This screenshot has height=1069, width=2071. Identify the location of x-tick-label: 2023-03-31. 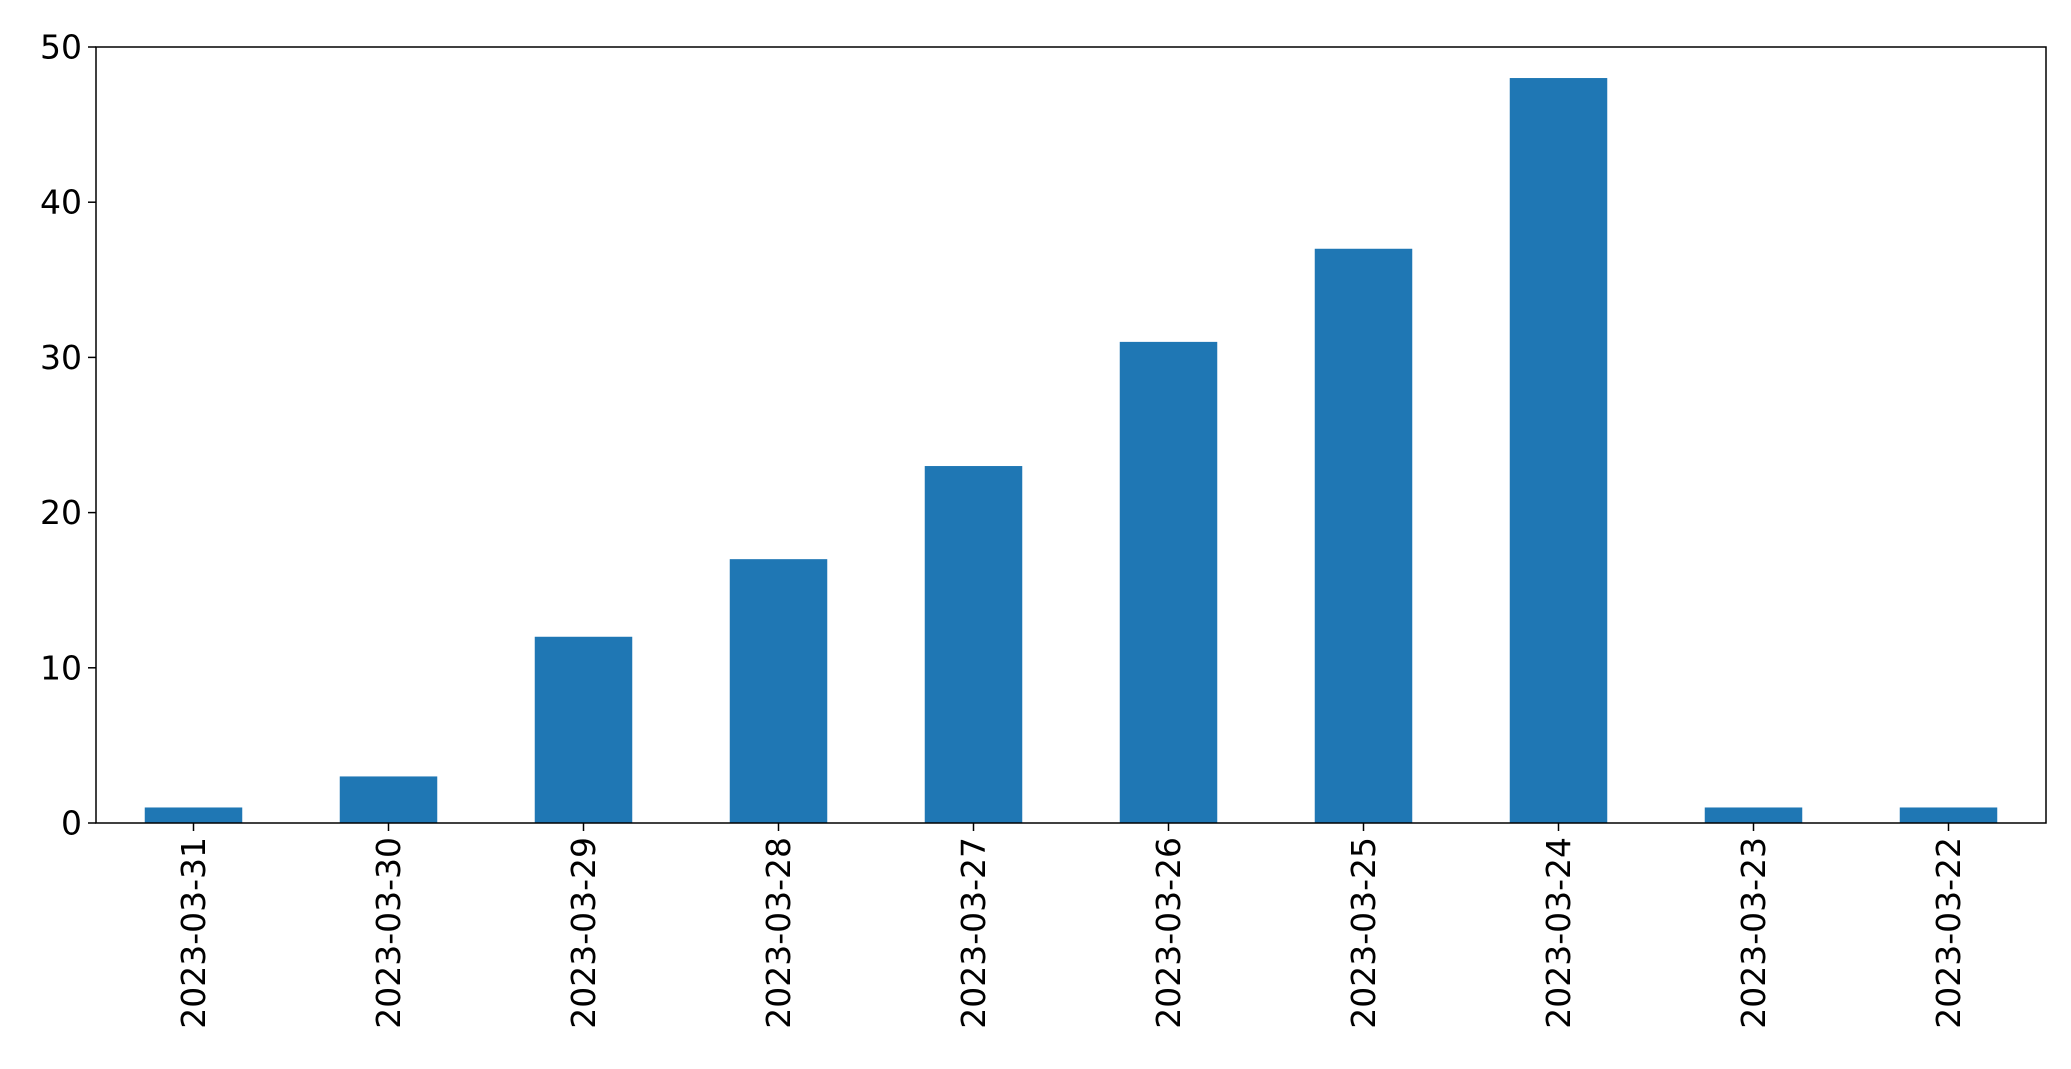
(193, 933).